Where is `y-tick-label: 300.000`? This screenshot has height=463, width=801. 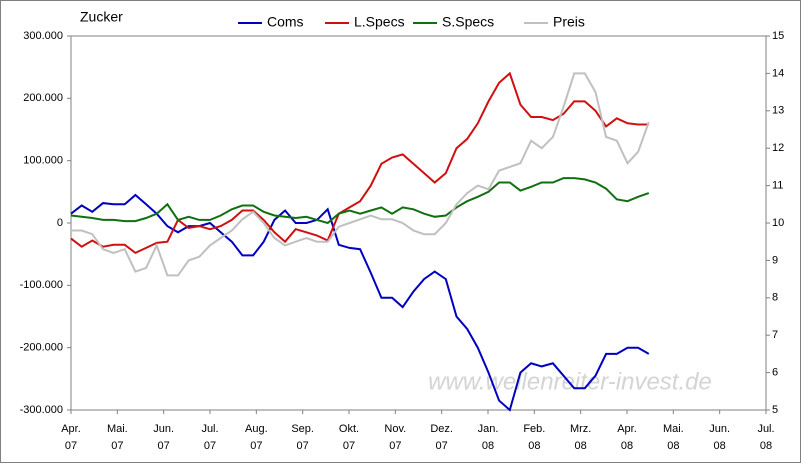
y-tick-label: 300.000 is located at coordinates (43, 36).